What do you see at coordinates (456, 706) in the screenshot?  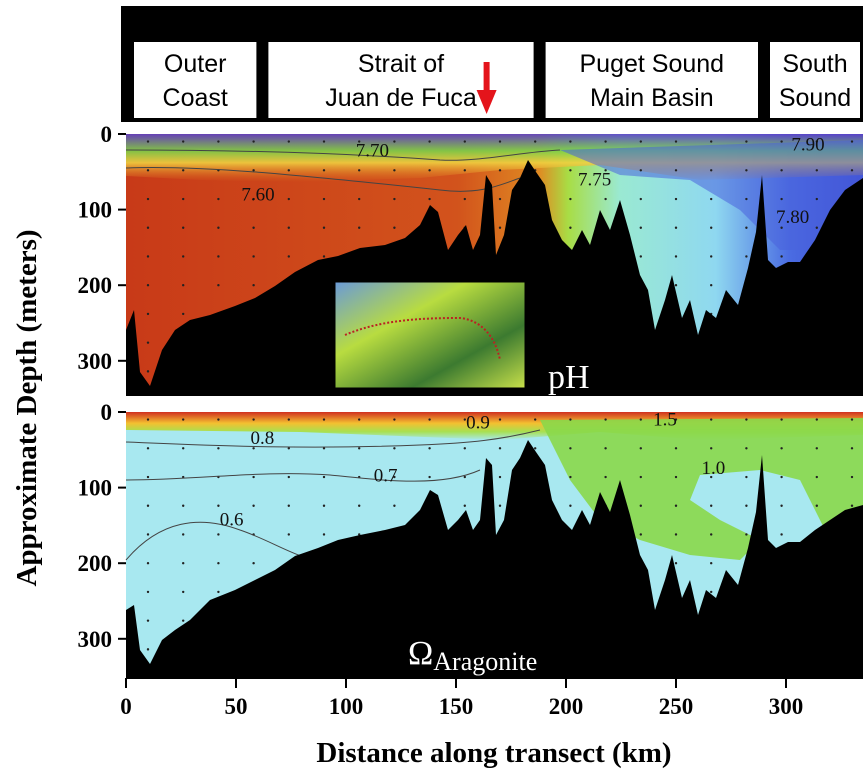 I see `x-tick-label: 150` at bounding box center [456, 706].